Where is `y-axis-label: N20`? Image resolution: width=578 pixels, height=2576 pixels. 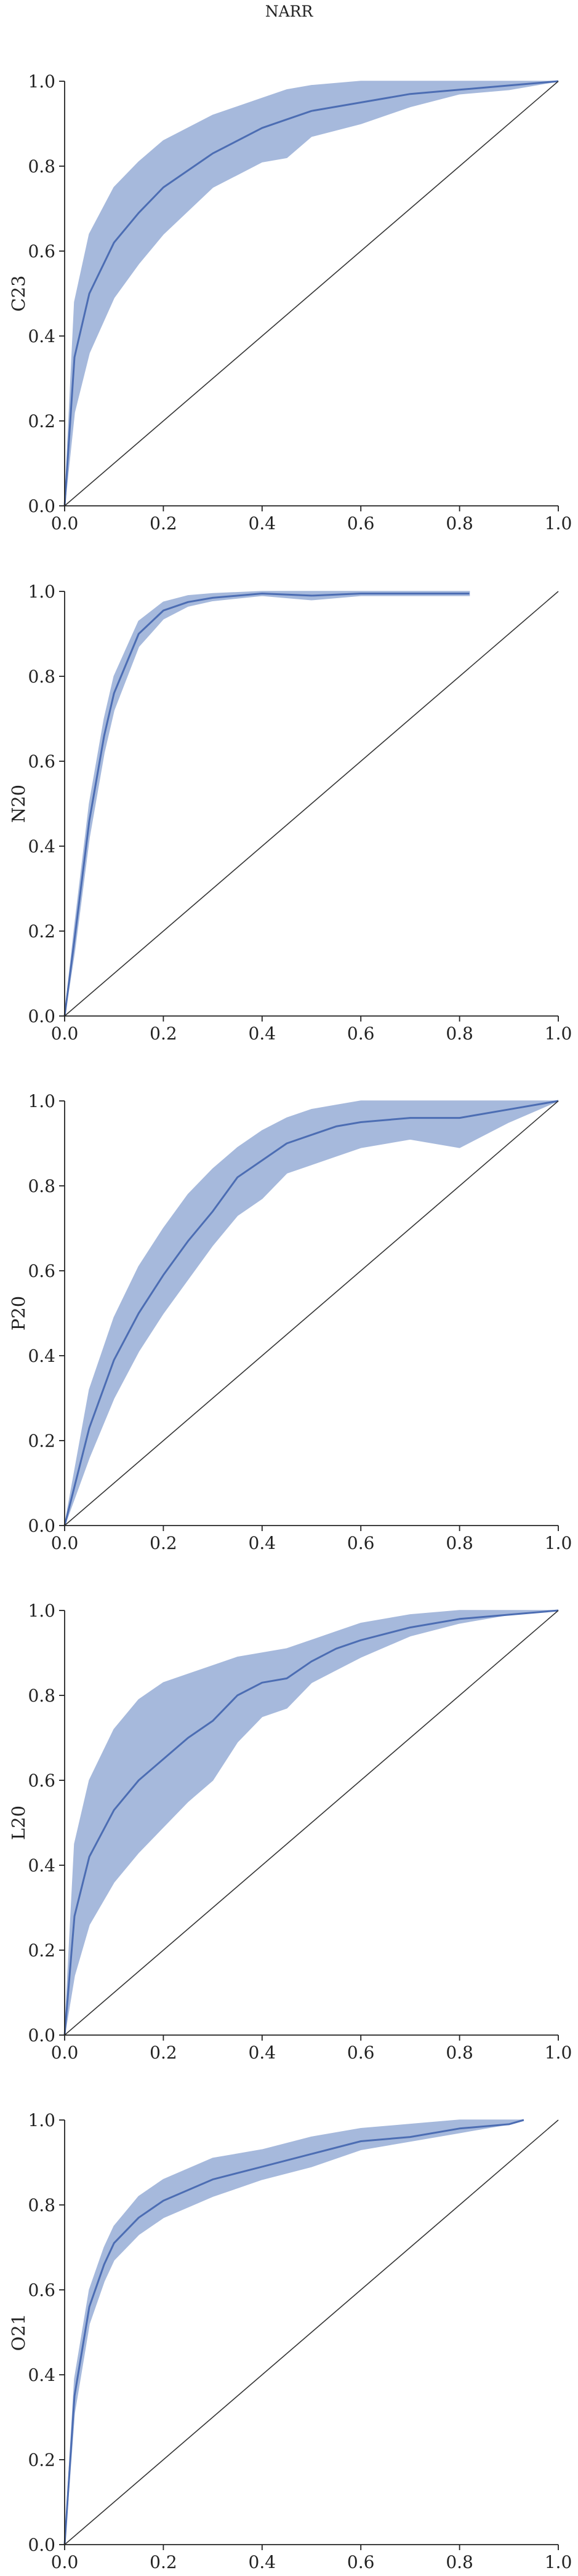
y-axis-label: N20 is located at coordinates (18, 804).